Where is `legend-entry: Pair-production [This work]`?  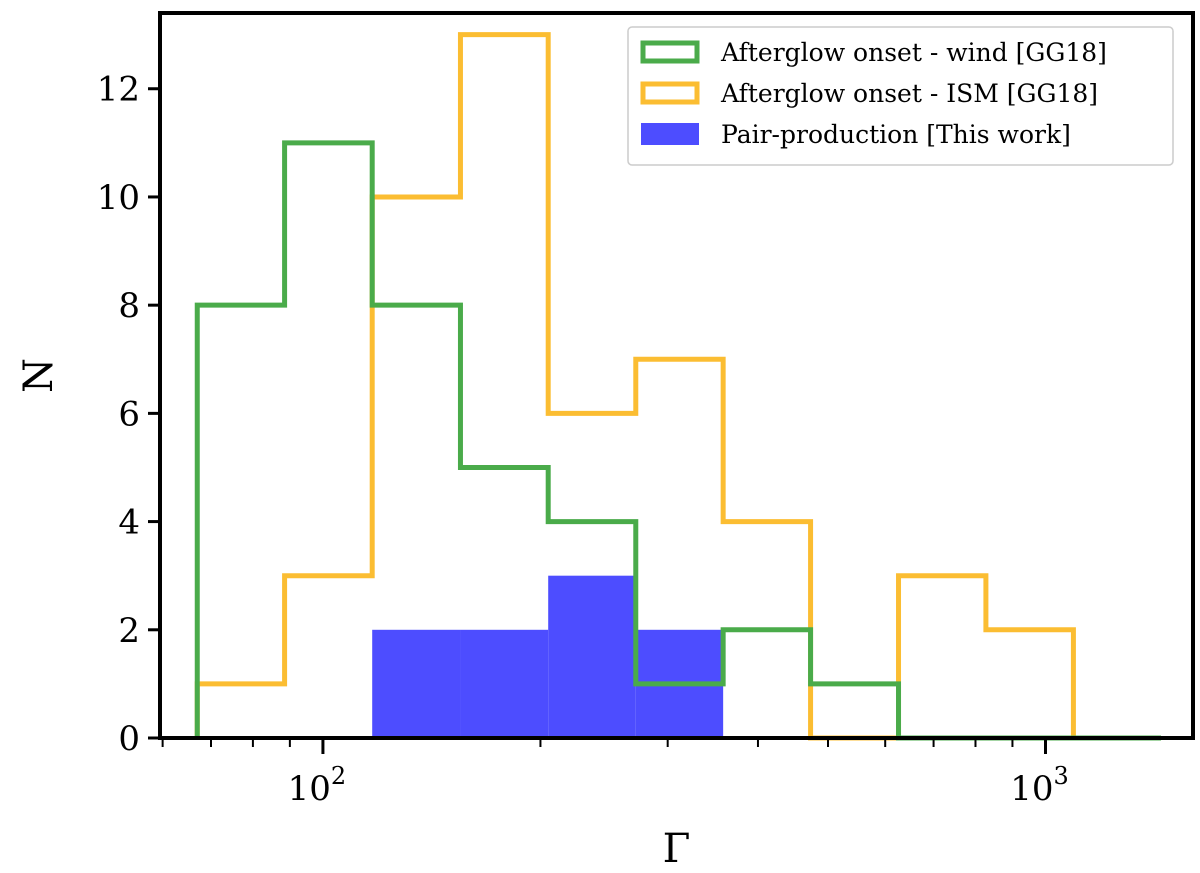 legend-entry: Pair-production [This work] is located at coordinates (856, 134).